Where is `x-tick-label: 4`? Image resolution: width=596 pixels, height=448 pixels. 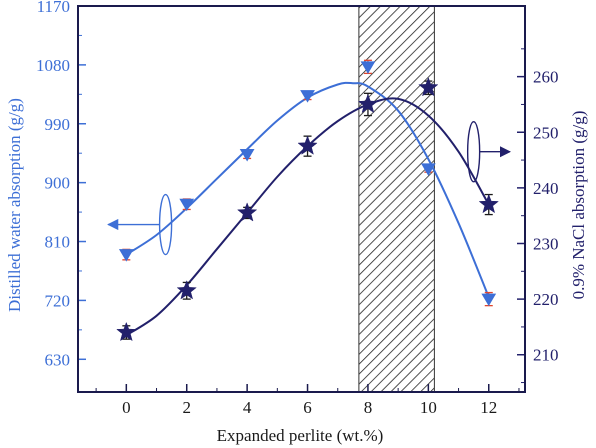 x-tick-label: 4 is located at coordinates (247, 407).